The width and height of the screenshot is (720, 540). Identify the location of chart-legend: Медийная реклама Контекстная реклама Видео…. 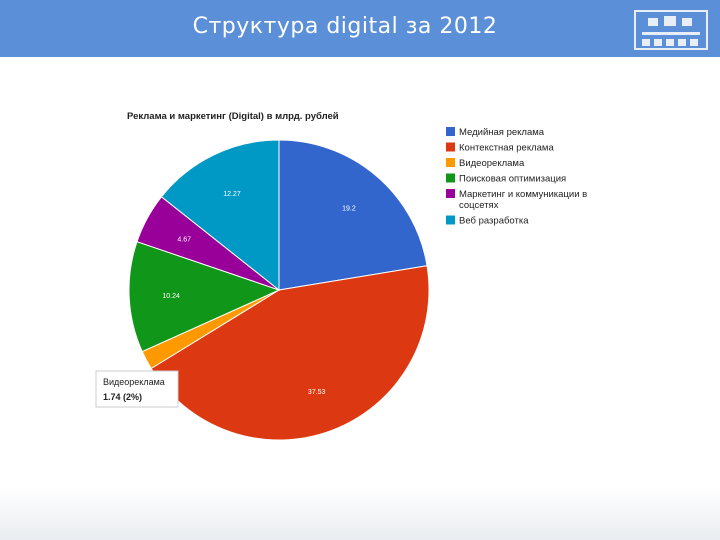
(516, 177).